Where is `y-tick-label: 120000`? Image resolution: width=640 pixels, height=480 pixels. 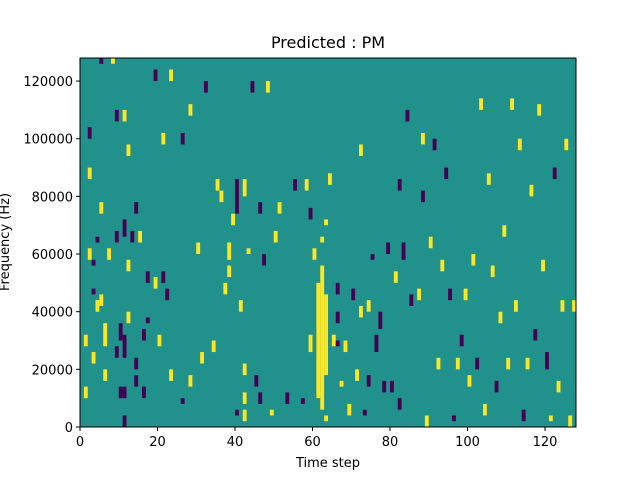
y-tick-label: 120000 is located at coordinates (48, 82).